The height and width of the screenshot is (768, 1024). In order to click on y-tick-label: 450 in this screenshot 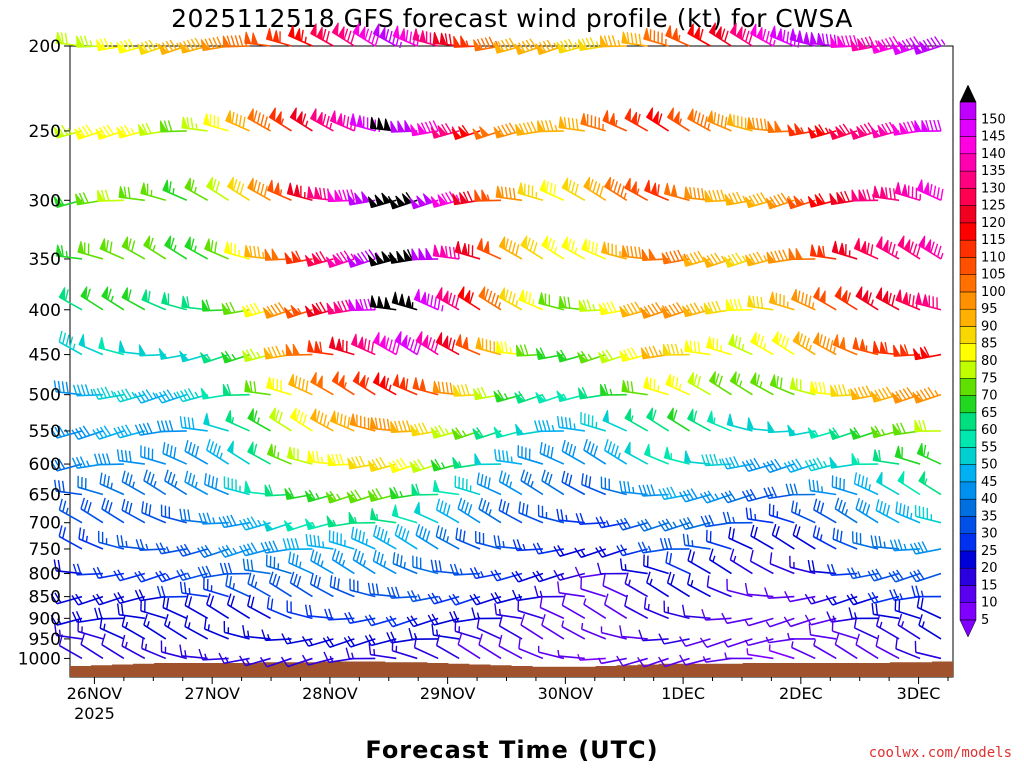, I will do `click(45, 356)`.